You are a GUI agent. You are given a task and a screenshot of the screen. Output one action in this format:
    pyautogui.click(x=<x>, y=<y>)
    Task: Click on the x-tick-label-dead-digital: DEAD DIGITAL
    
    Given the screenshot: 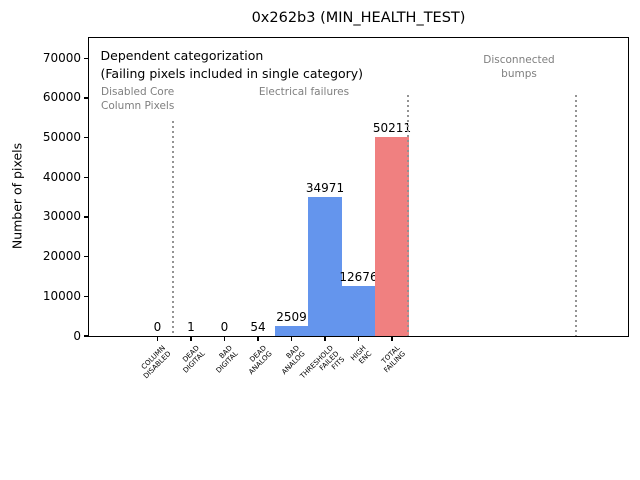 What is the action you would take?
    pyautogui.click(x=193, y=359)
    